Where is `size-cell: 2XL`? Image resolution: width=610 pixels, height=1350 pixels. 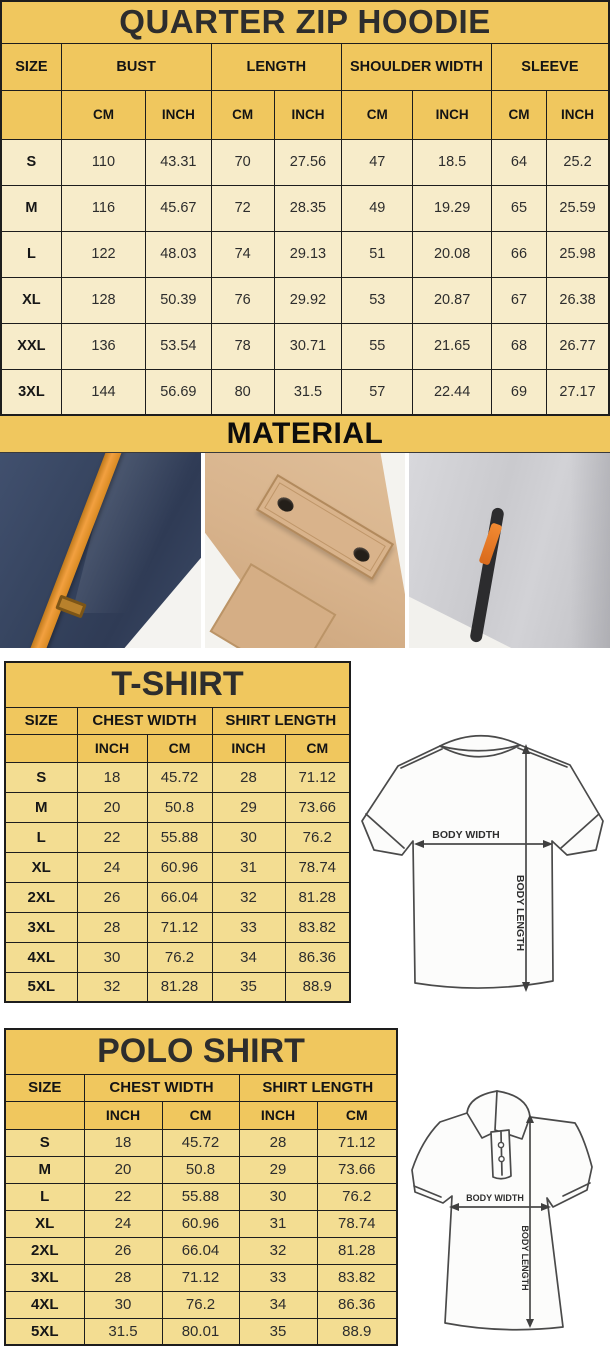 size-cell: 2XL is located at coordinates (41, 897).